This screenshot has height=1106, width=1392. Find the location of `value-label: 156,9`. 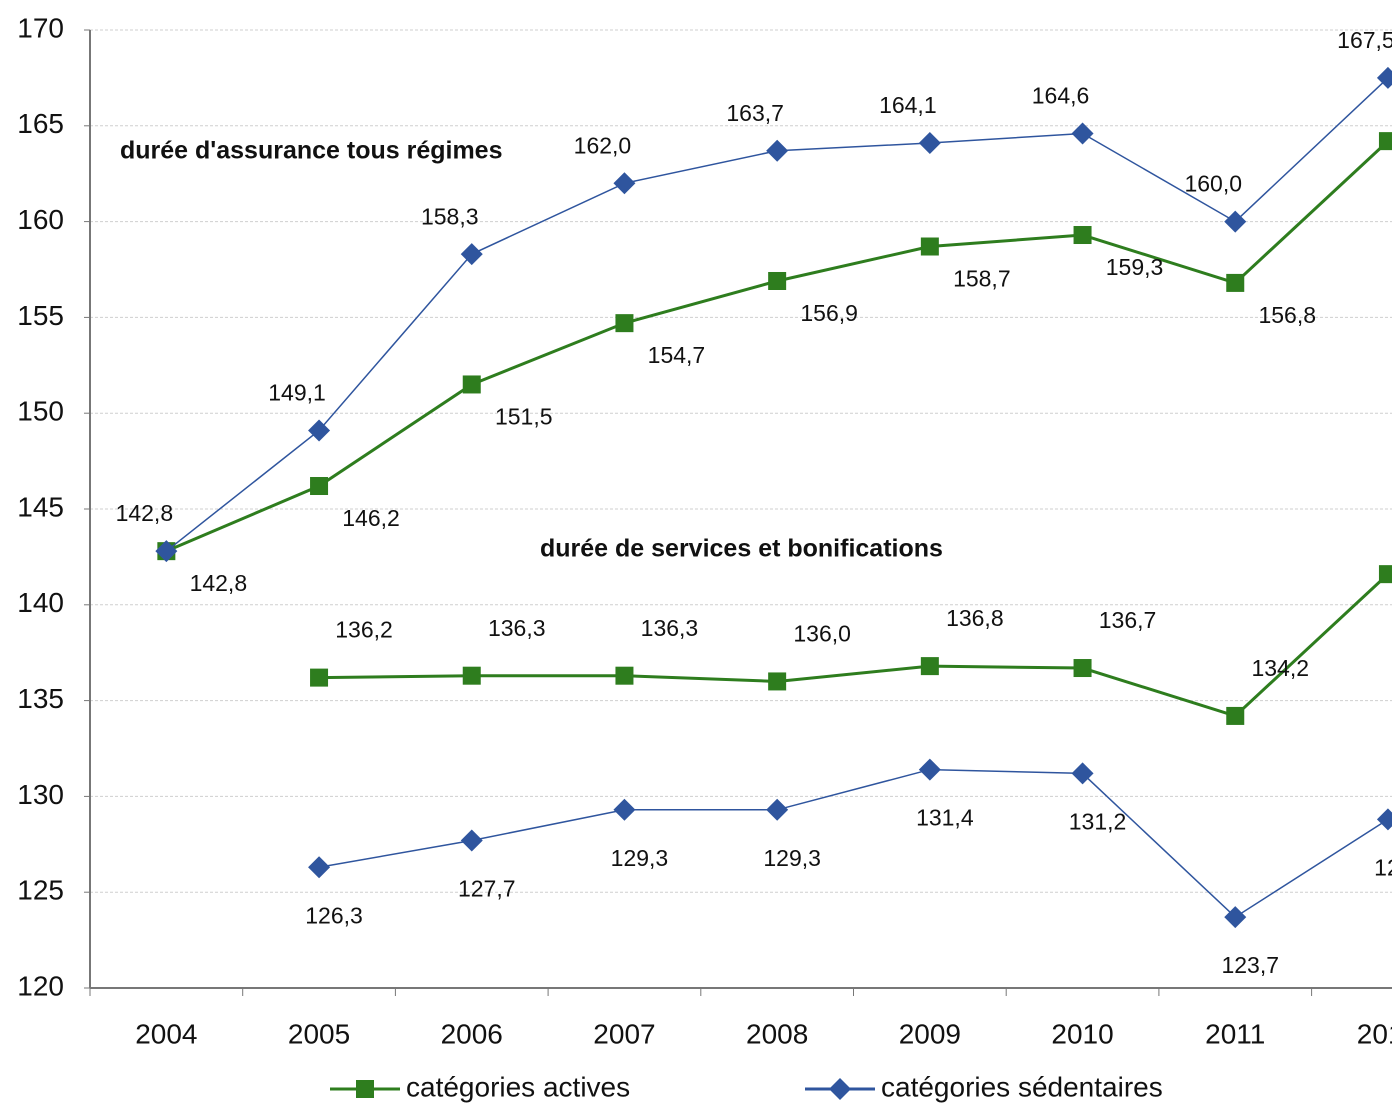

value-label: 156,9 is located at coordinates (829, 313).